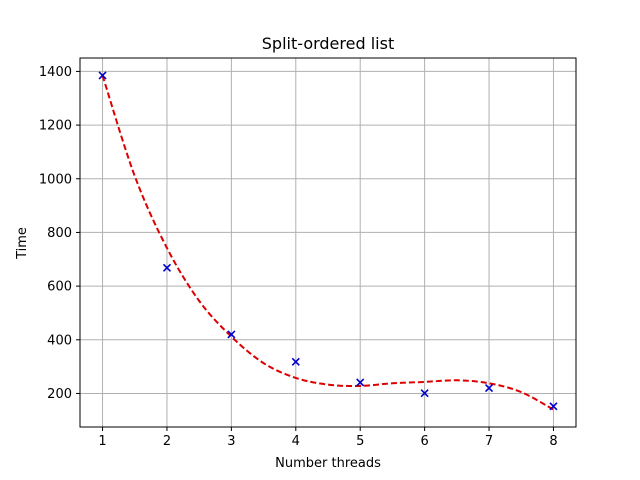 The width and height of the screenshot is (640, 480). I want to click on y-tick-label: 1400, so click(55, 72).